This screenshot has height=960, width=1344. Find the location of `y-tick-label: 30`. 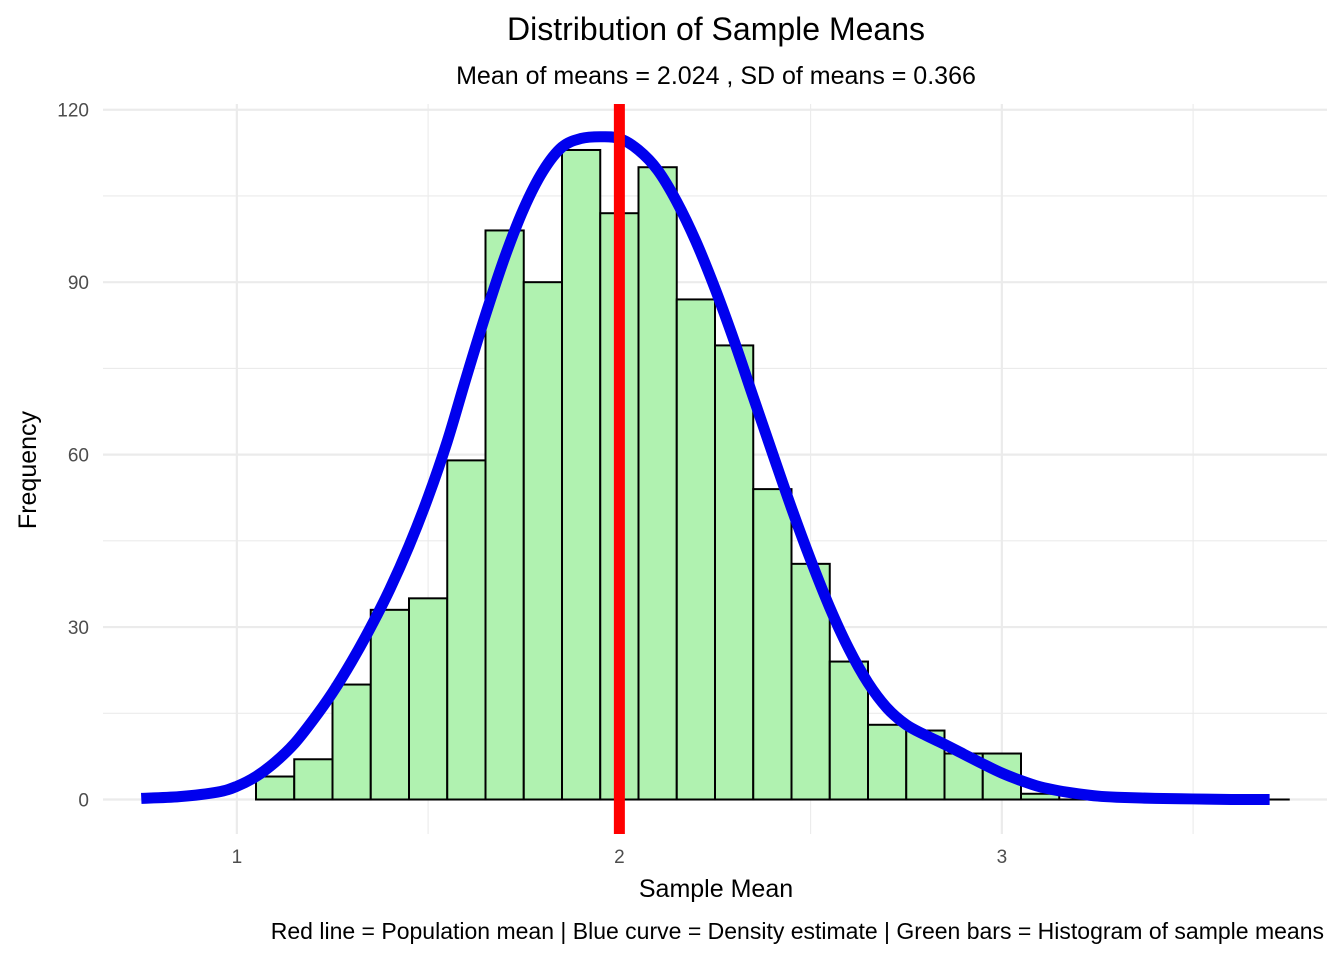

y-tick-label: 30 is located at coordinates (78, 628).